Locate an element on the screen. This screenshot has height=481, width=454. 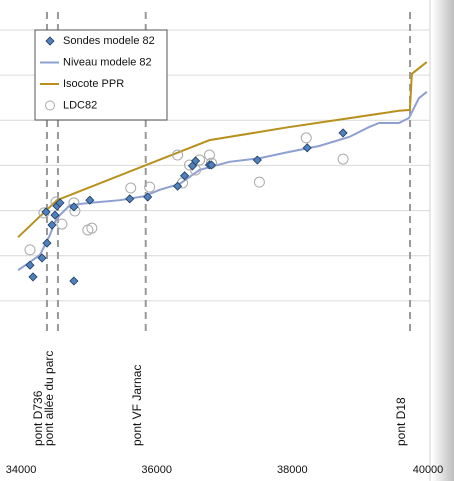
bridge-label: pont D18 is located at coordinates (401, 421).